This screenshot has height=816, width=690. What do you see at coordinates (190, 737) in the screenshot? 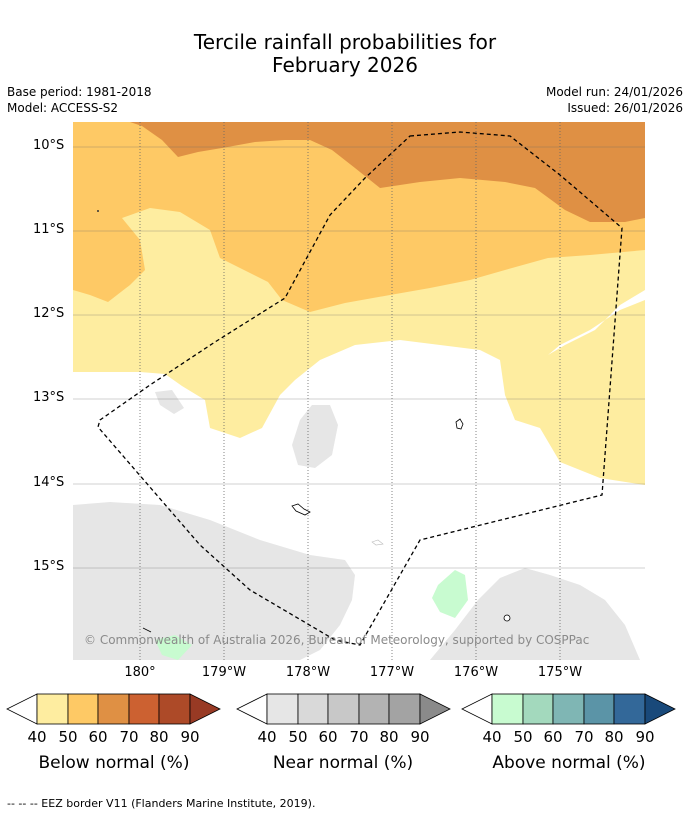
I see `below-tick-5: 90` at bounding box center [190, 737].